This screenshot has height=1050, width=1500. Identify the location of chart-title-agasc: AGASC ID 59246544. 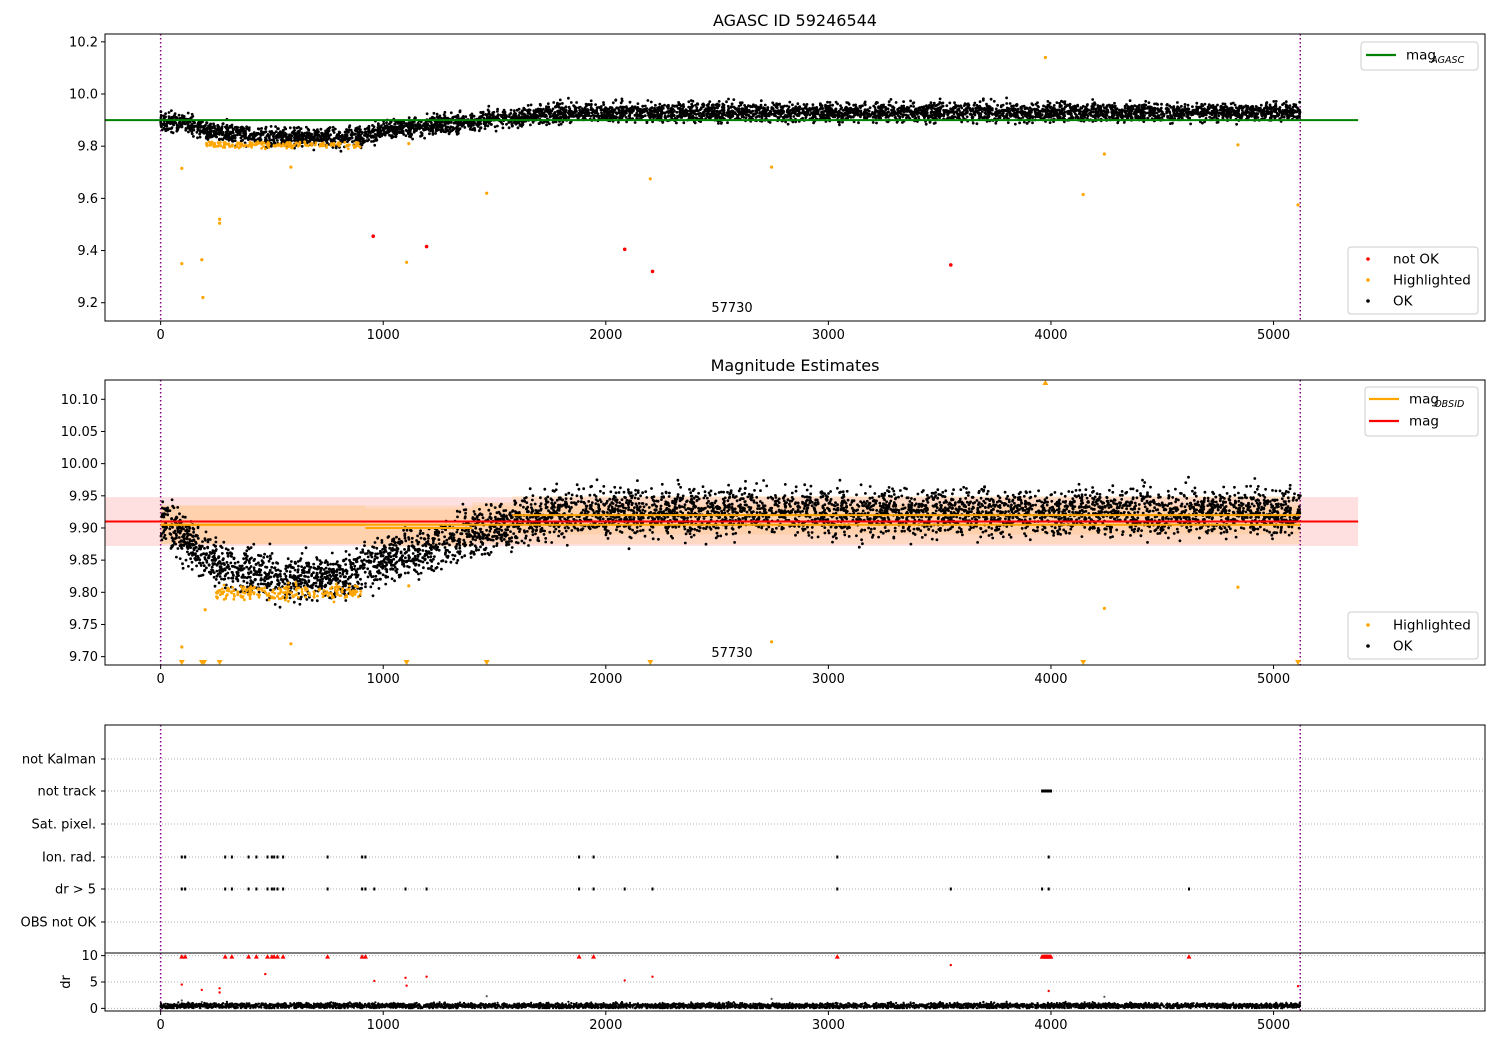
(795, 20).